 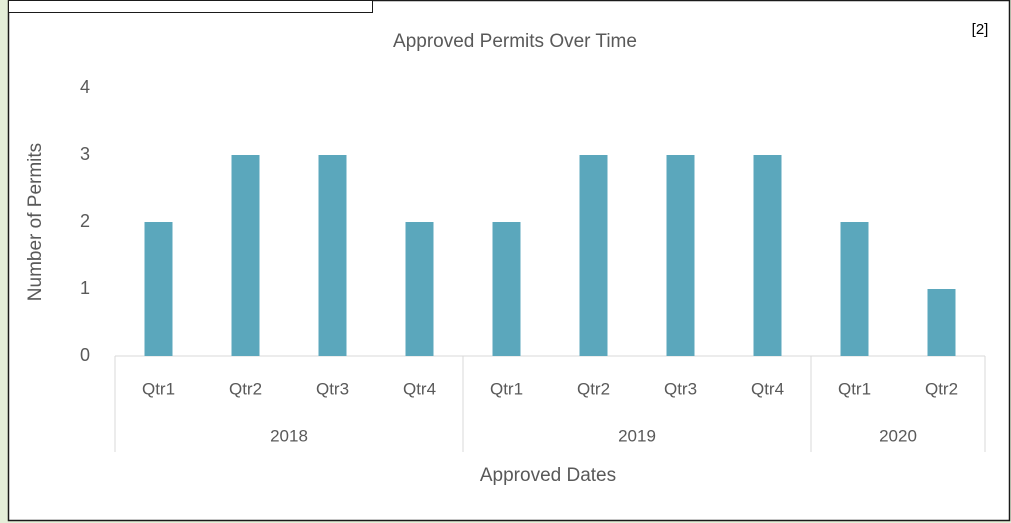 I want to click on x-axis-label: Approved Dates, so click(x=548, y=475).